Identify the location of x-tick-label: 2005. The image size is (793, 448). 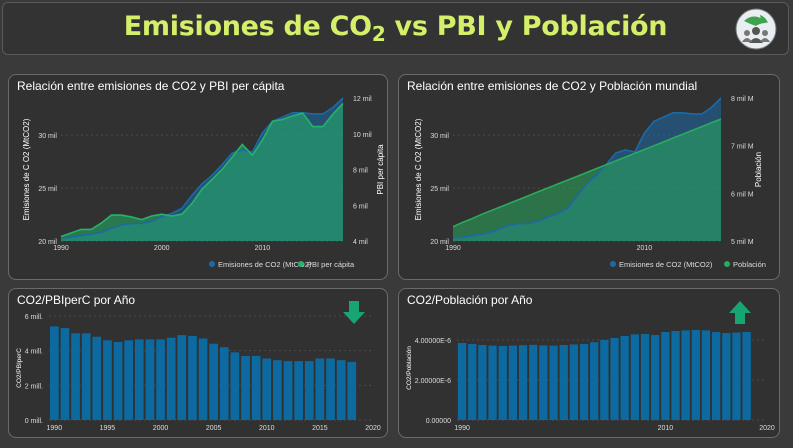
(214, 428).